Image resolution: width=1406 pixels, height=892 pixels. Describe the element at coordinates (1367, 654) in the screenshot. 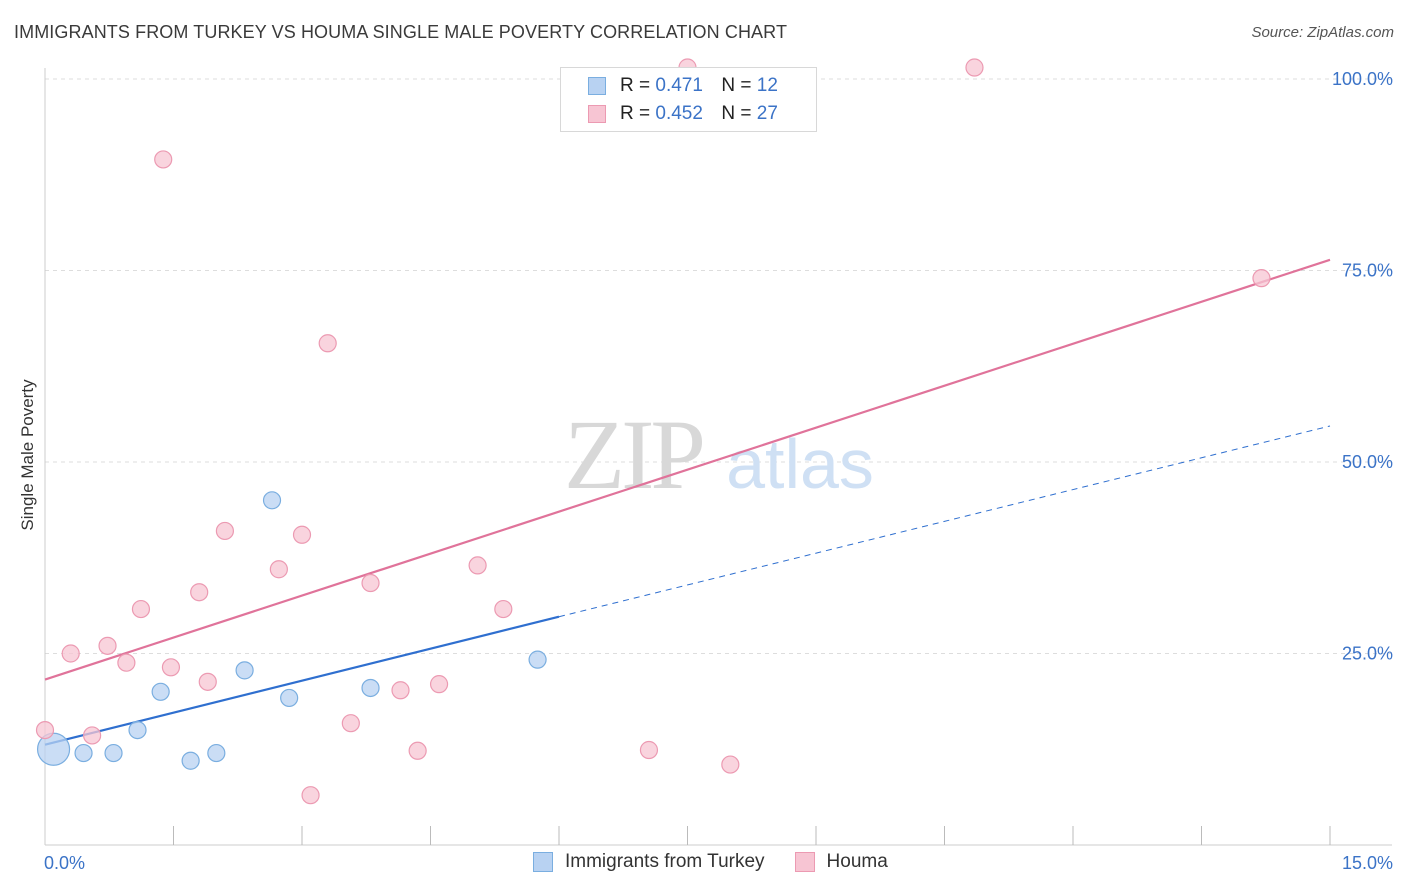

I see `y-tick-label: 25.0%` at that location.